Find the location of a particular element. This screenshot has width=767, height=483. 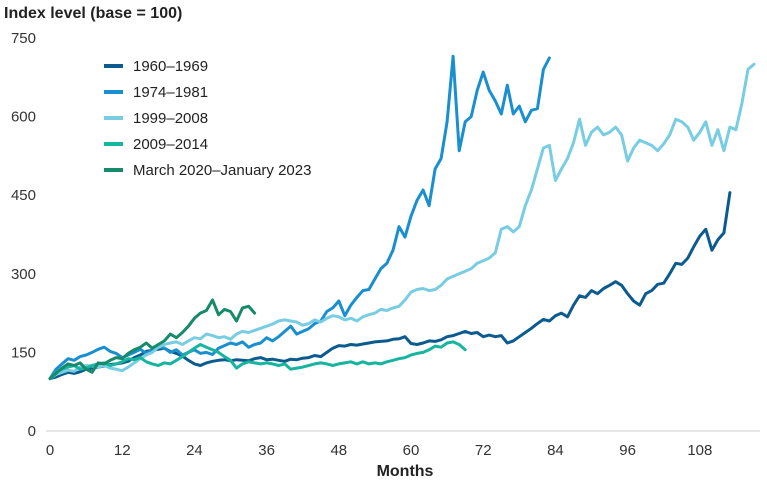

legend-label: 2009–2014 is located at coordinates (170, 144).